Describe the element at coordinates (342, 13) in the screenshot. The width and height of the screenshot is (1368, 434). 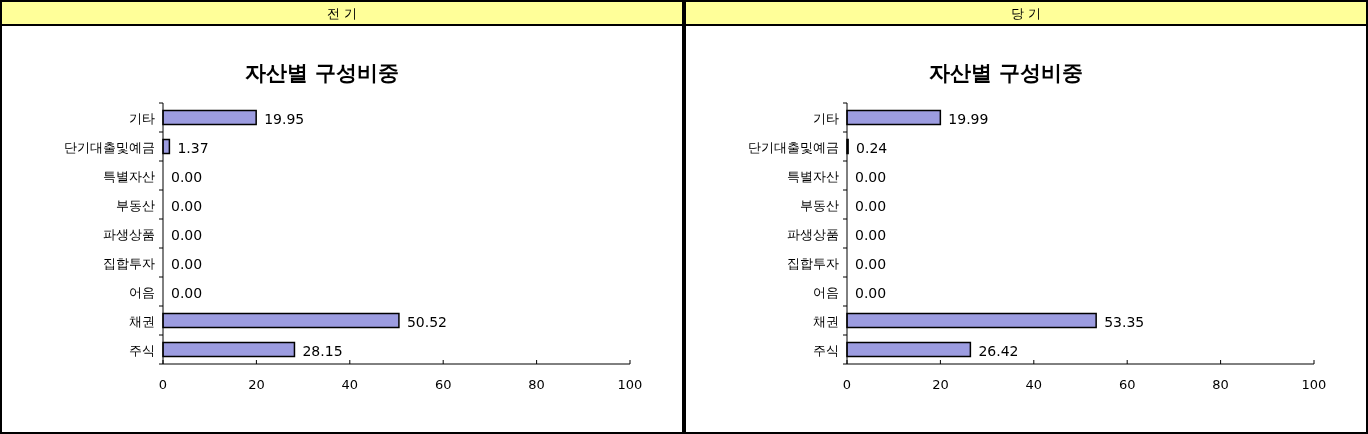
I see `chart-title: 전 기` at that location.